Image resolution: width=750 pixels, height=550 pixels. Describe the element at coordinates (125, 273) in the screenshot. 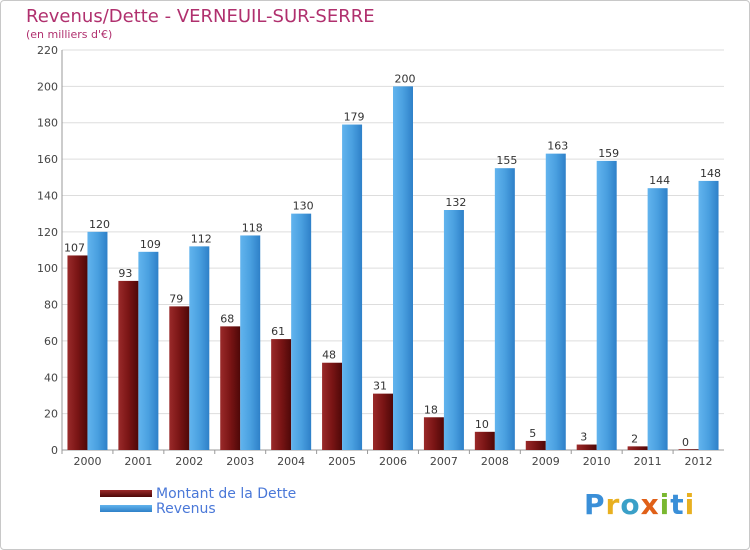

I see `data-label-dette: 93` at that location.